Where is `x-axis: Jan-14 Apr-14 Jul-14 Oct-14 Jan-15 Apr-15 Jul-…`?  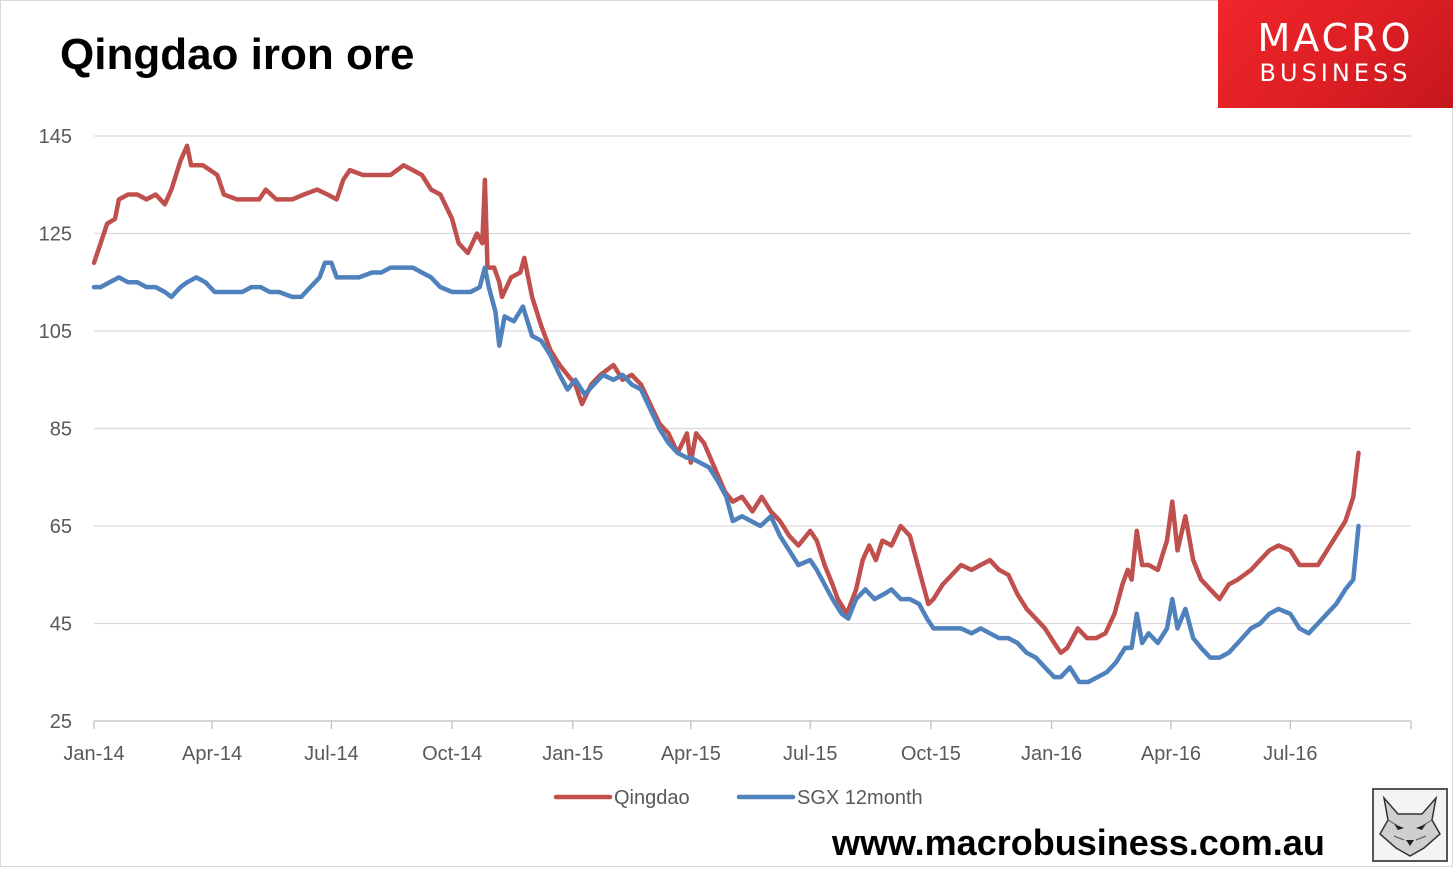
x-axis: Jan-14 Apr-14 Jul-14 Oct-14 Jan-15 Apr-15 Jul-… is located at coordinates (737, 742).